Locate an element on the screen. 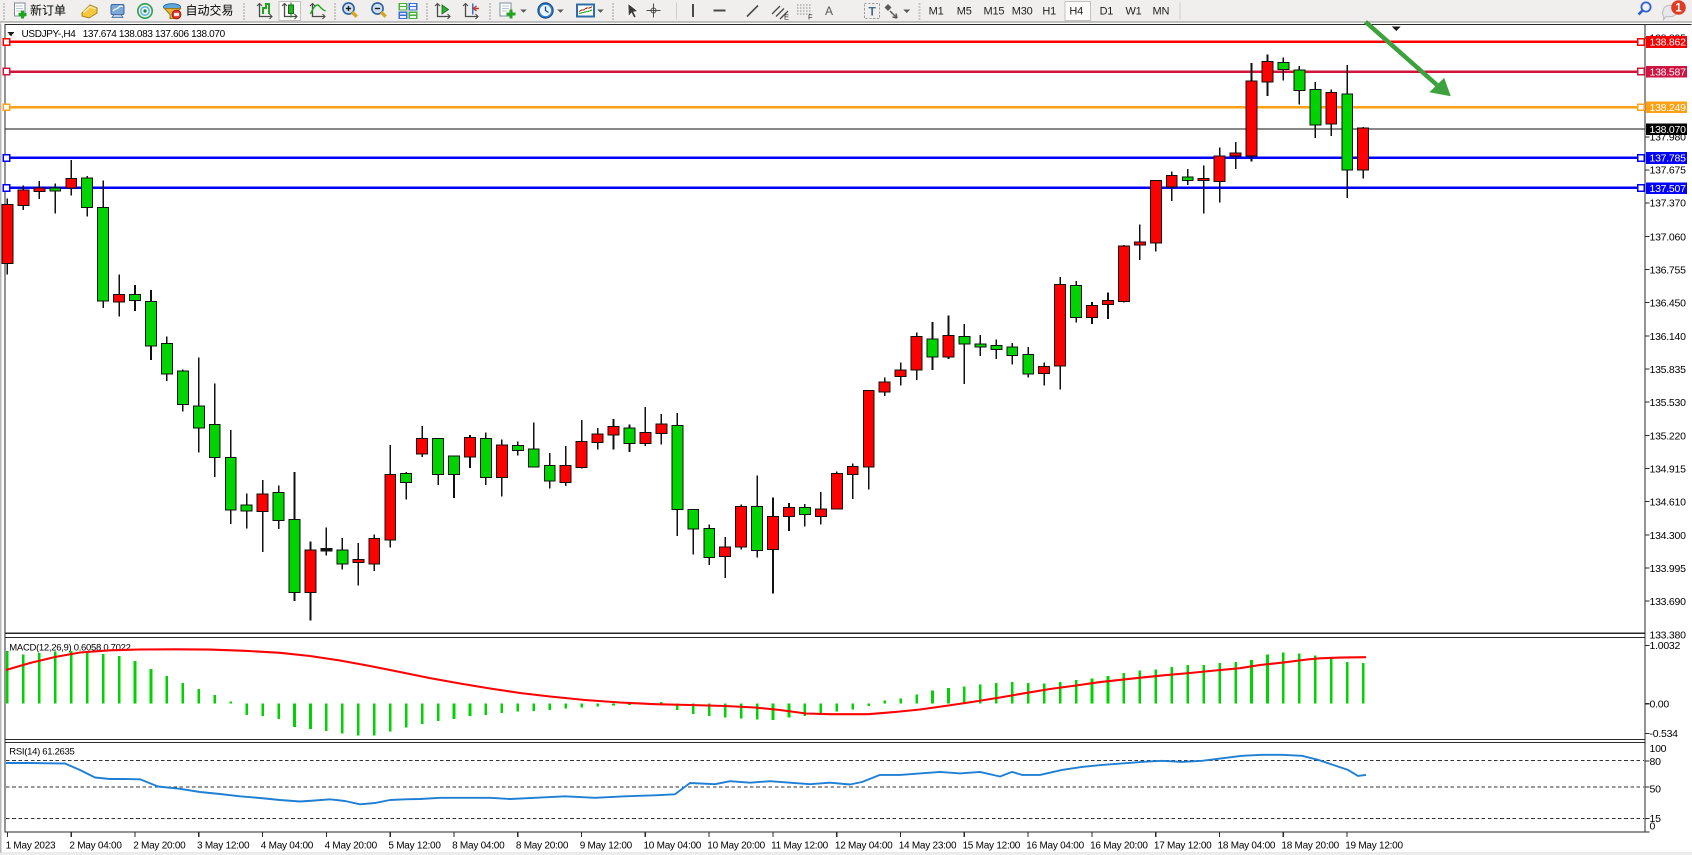 Image resolution: width=1692 pixels, height=855 pixels. svg-text: 11 May 12:00 is located at coordinates (800, 845).